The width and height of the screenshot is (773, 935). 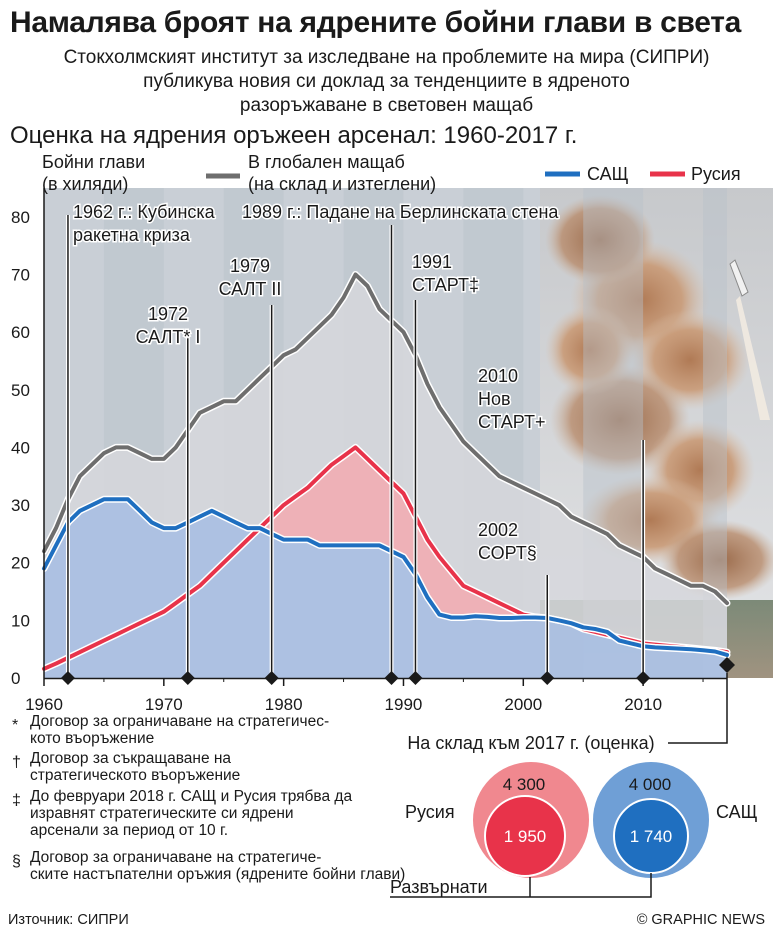 I want to click on y-tick-label: 20, so click(x=20, y=563).